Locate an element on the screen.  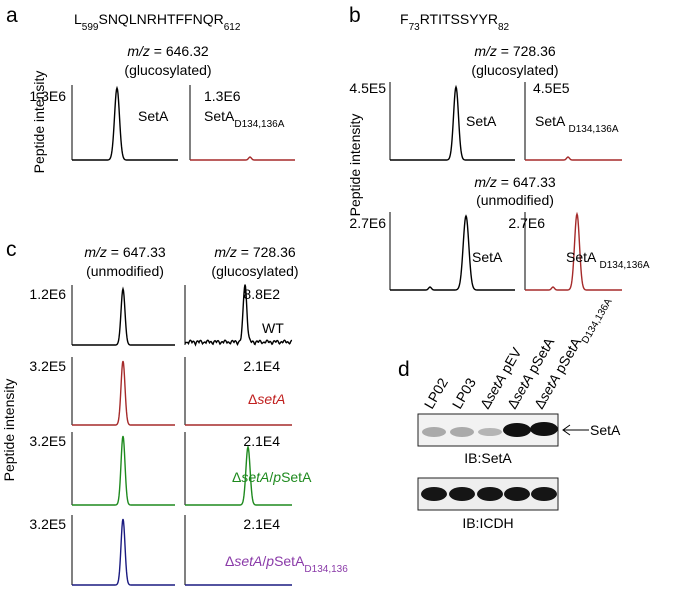
rich-label: L599SNQLNRHTFFNQR612 is located at coordinates (157, 22).